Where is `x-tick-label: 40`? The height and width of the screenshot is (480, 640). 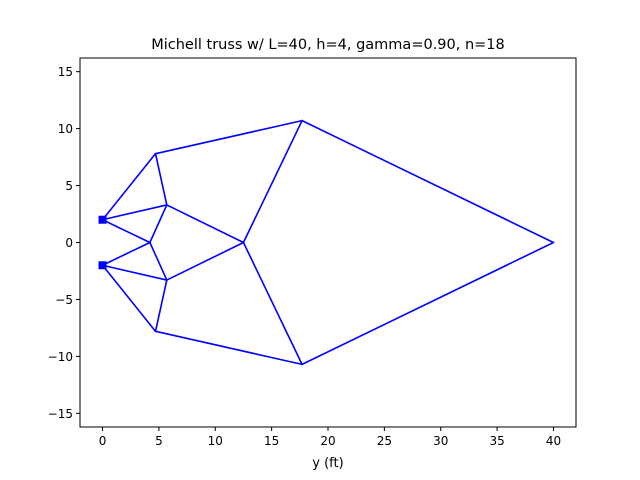
x-tick-label: 40 is located at coordinates (553, 441).